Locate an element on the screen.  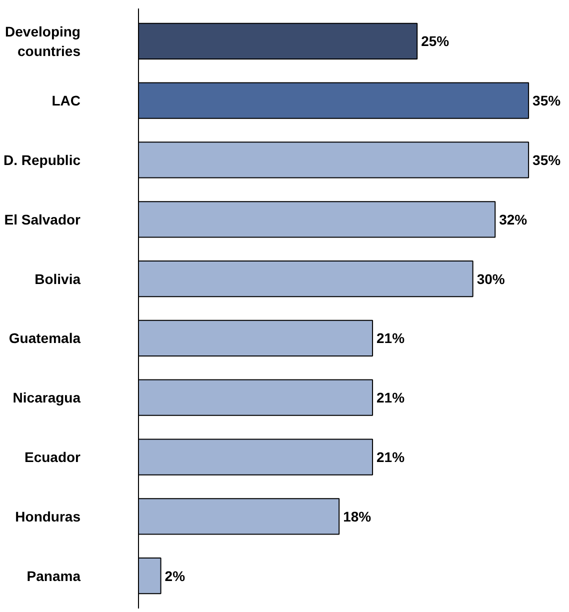
y-tick-label: Nicaragua is located at coordinates (46, 398).